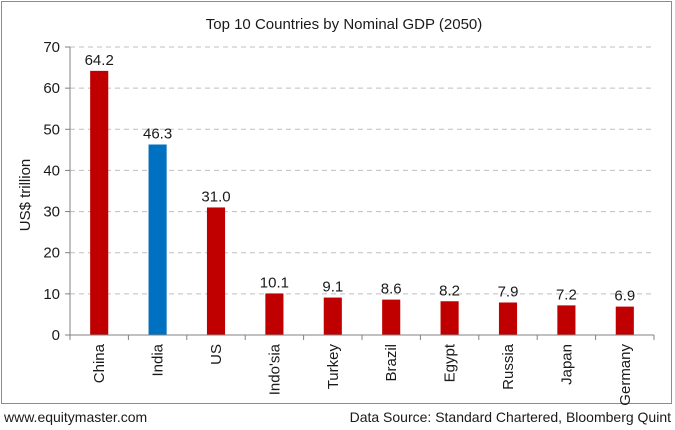  I want to click on data-label: 46.3, so click(157, 134).